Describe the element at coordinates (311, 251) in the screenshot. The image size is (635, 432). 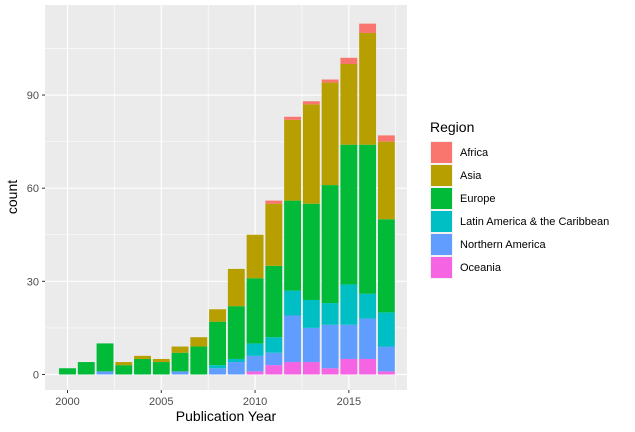
I see `bar-europe-2013` at that location.